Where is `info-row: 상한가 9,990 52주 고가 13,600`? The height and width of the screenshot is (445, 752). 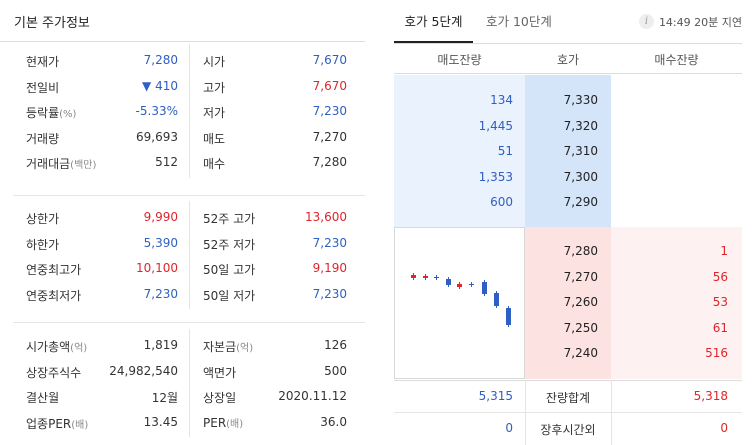
info-row: 상한가 9,990 52주 고가 13,600 is located at coordinates (189, 218).